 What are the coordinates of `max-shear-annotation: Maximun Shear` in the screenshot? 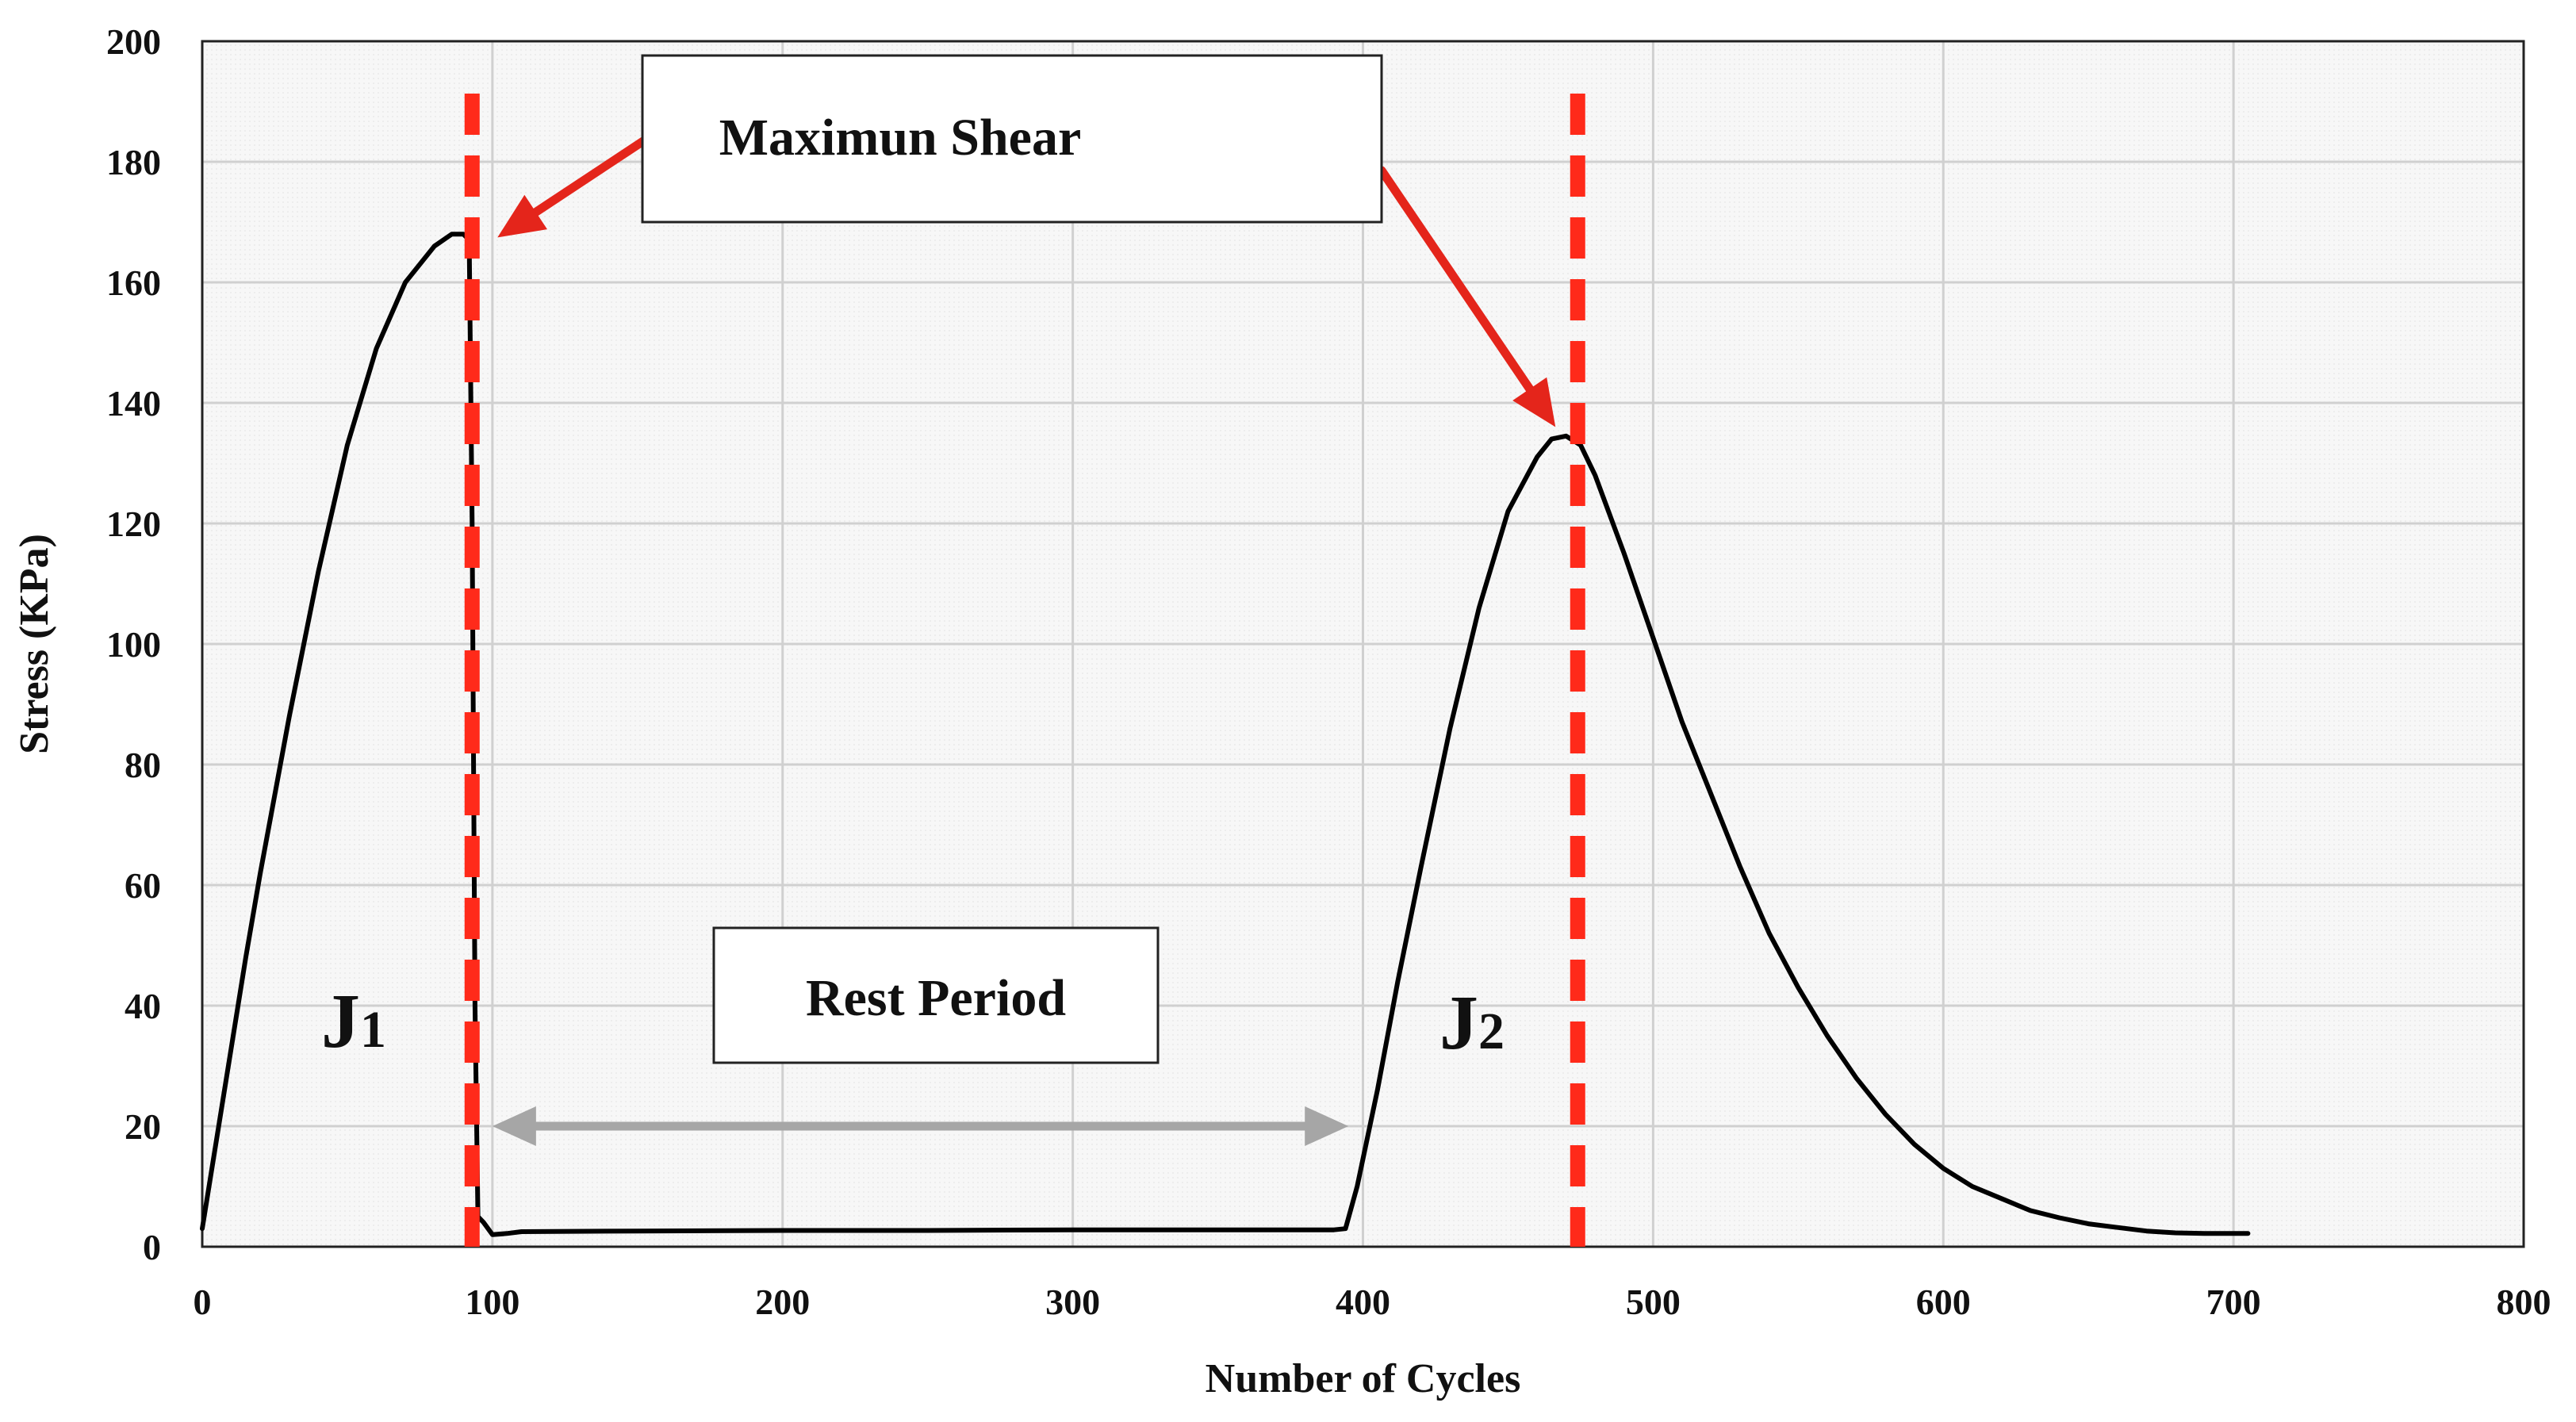 It's located at (1026, 240).